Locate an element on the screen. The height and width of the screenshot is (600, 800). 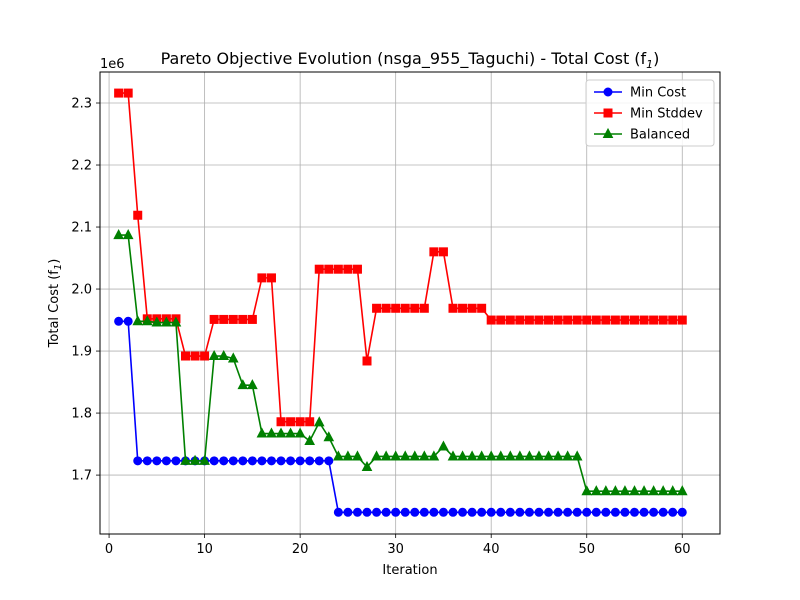
legend-item: Min Cost is located at coordinates (640, 93).